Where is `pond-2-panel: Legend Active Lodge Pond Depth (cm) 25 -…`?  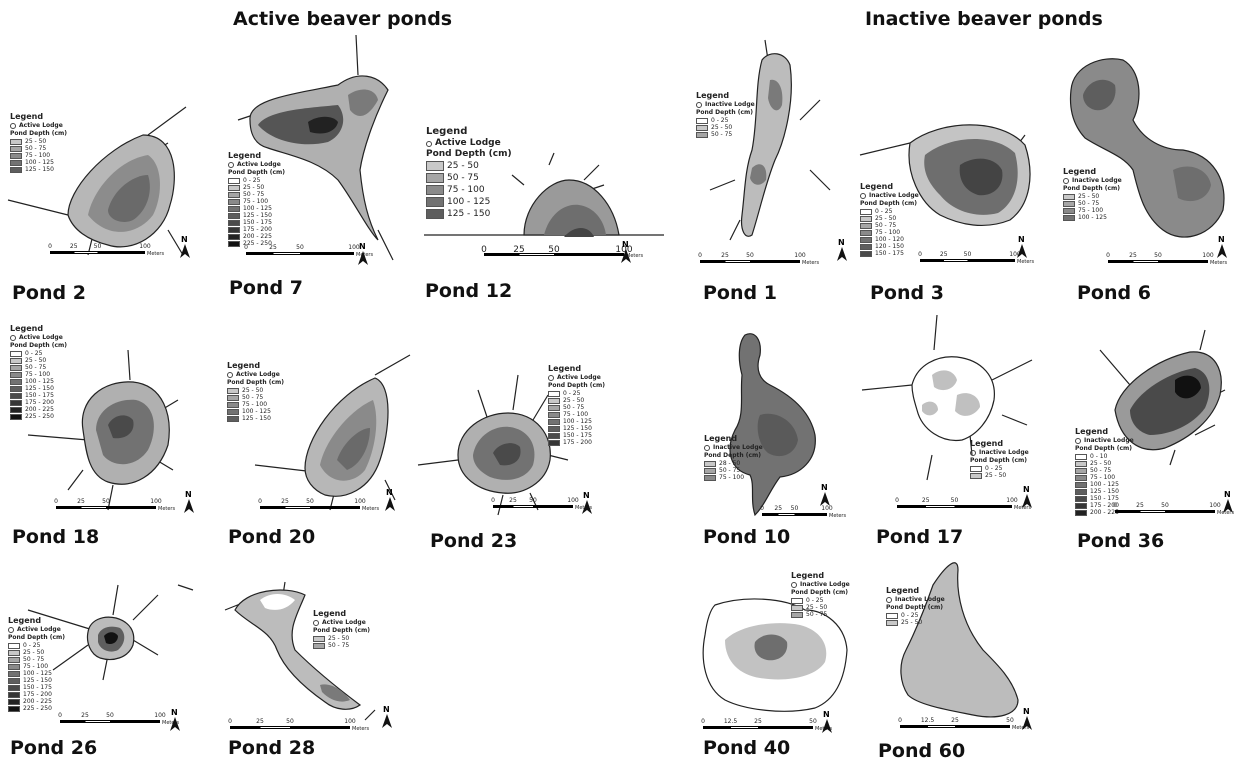
pond-2-panel: Legend Active Lodge Pond Depth (cm) 25 -… is located at coordinates (107, 185).